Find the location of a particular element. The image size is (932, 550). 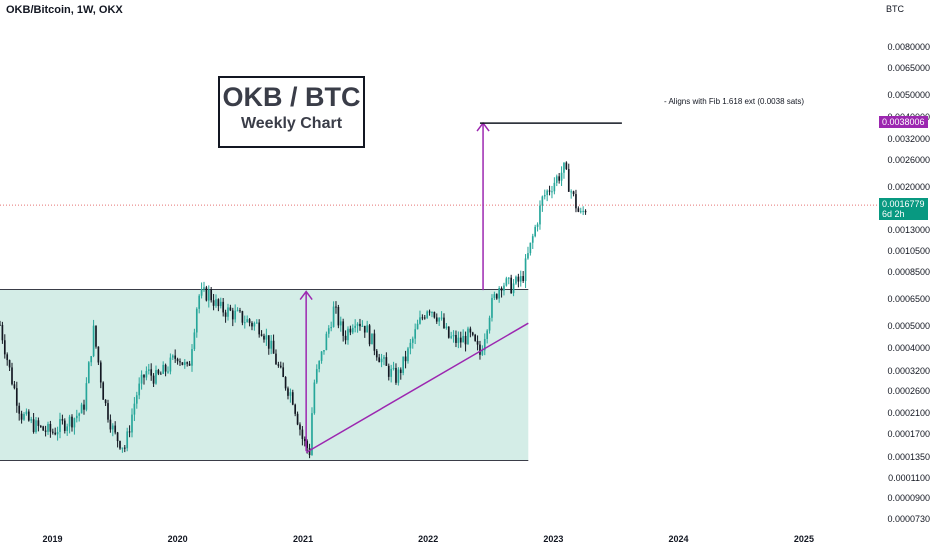

target-price-tag: 0.0038006 is located at coordinates (903, 122).